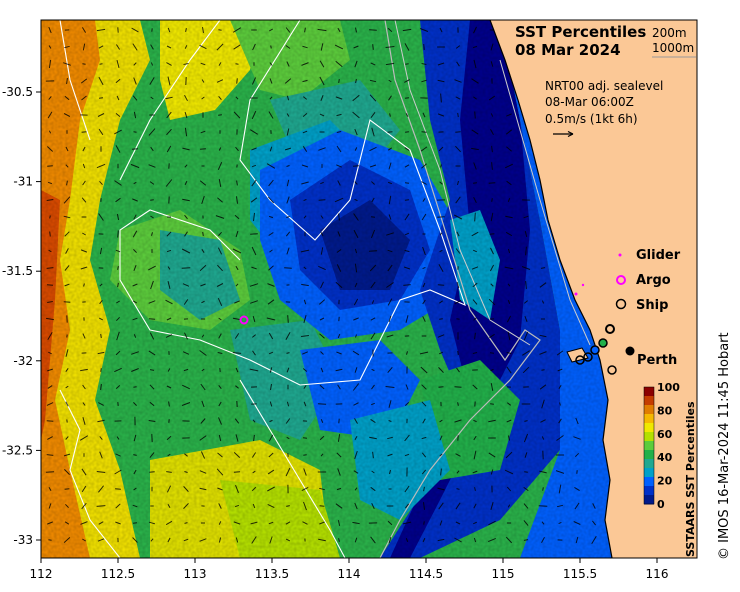  I want to click on colorbar-tick-label: 40, so click(665, 457).